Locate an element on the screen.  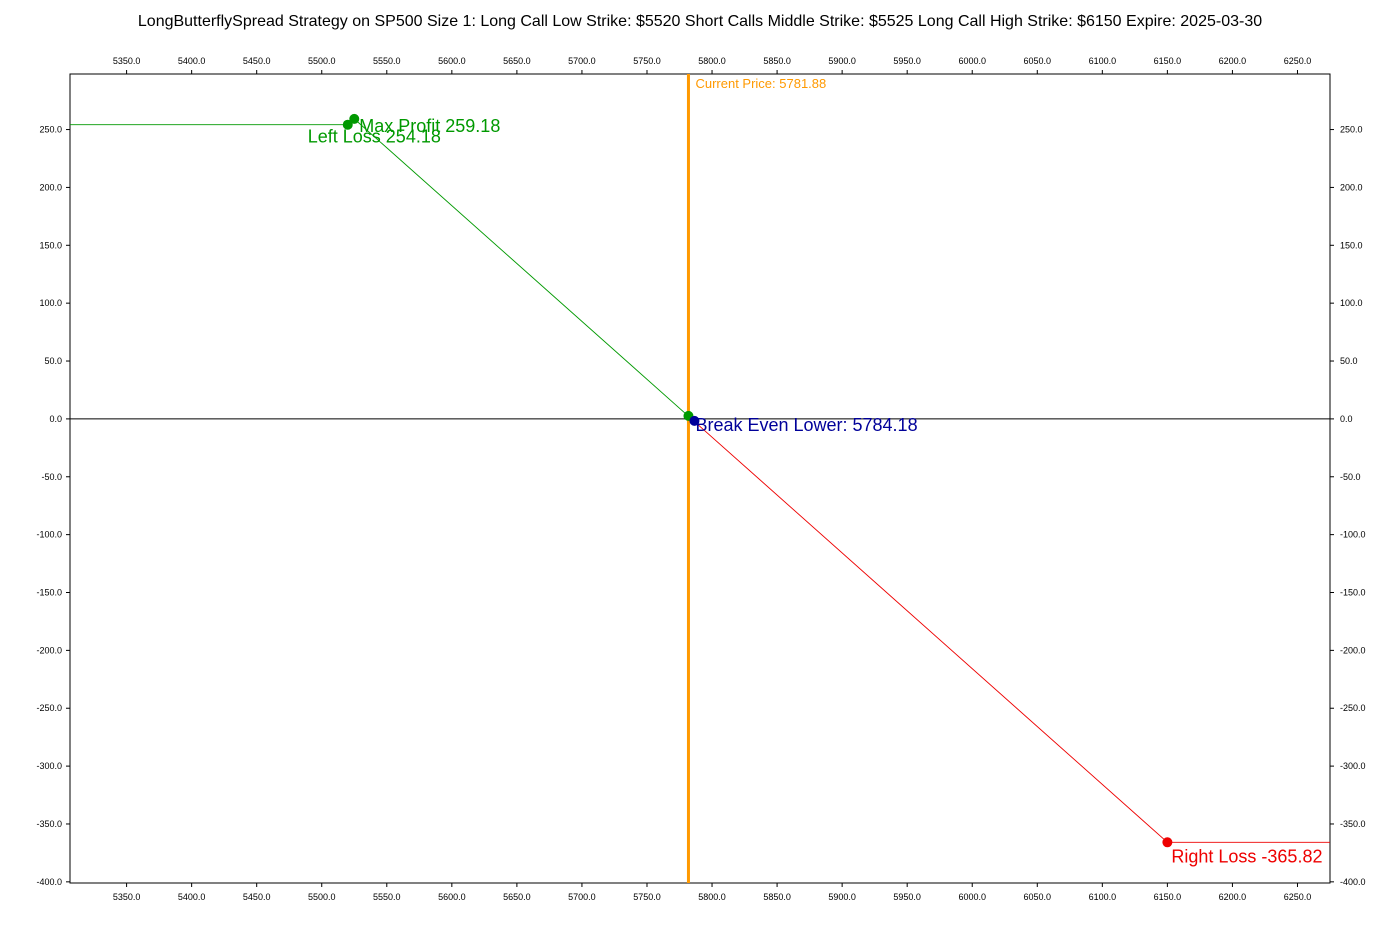
break-even-label: Break Even Lower: 5784.18 is located at coordinates (806, 425).